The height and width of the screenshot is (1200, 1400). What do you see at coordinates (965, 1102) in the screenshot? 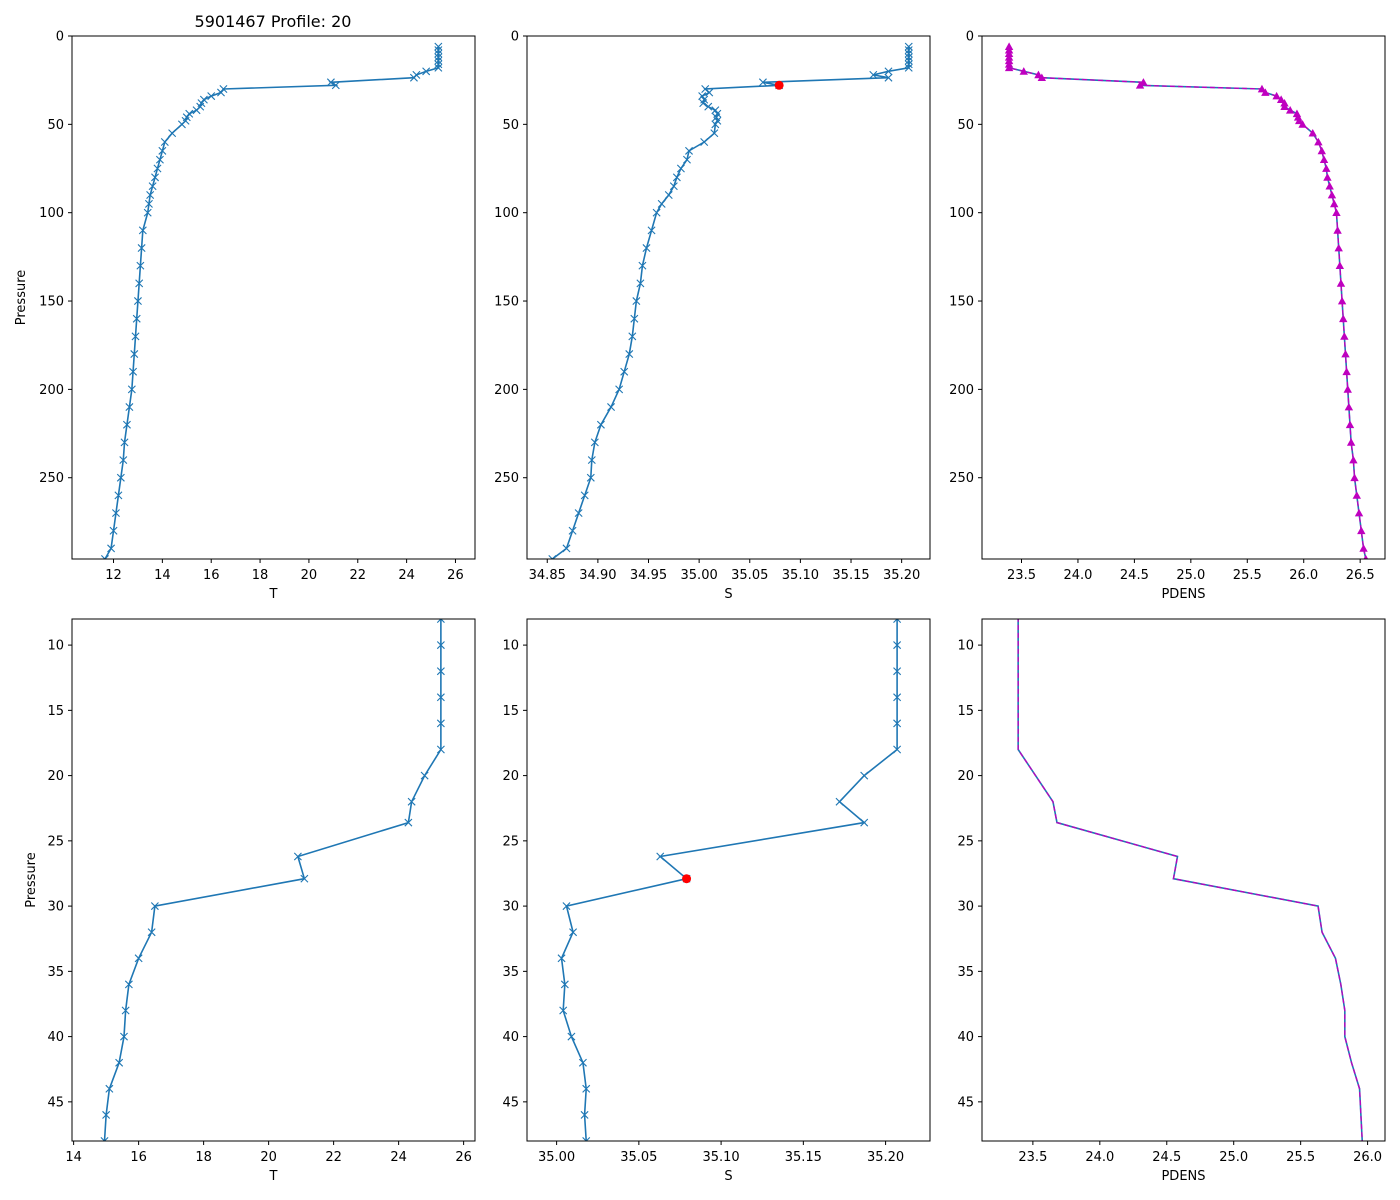
I see `y-tick-label: 45` at bounding box center [965, 1102].